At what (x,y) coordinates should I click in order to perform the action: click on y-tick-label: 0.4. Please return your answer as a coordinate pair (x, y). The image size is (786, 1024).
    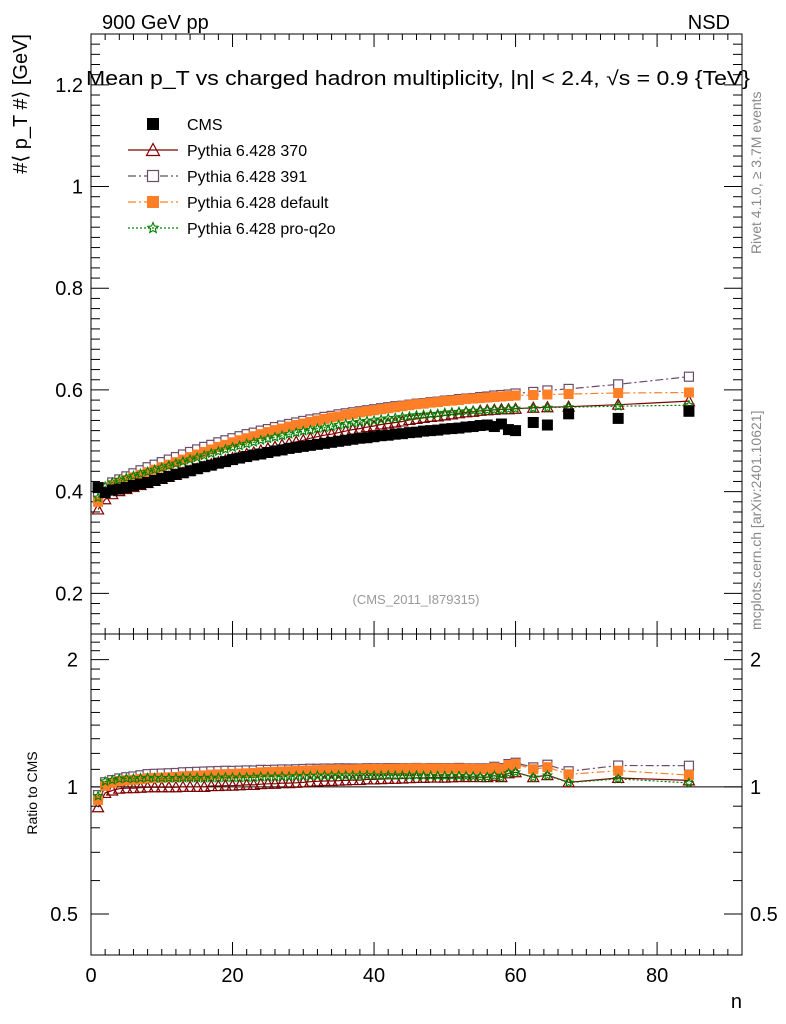
    Looking at the image, I should click on (69, 493).